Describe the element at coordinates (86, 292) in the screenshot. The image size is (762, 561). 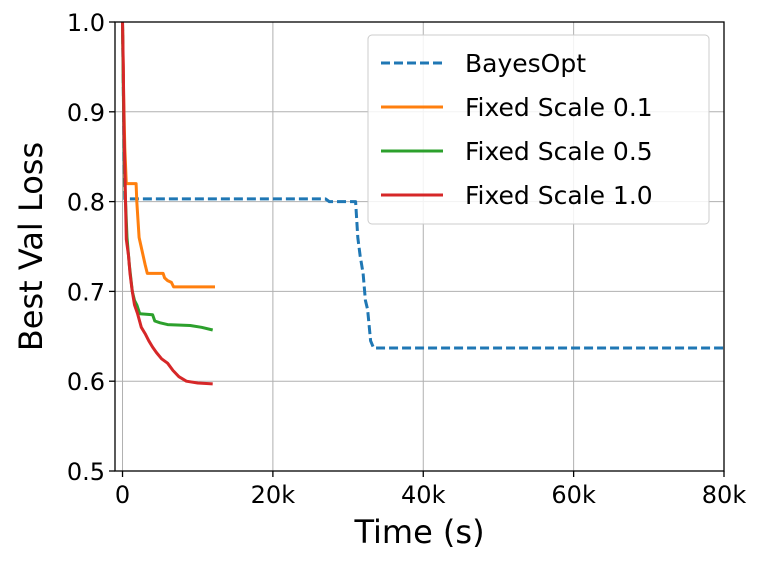
I see `y-tick-label: 0.7` at that location.